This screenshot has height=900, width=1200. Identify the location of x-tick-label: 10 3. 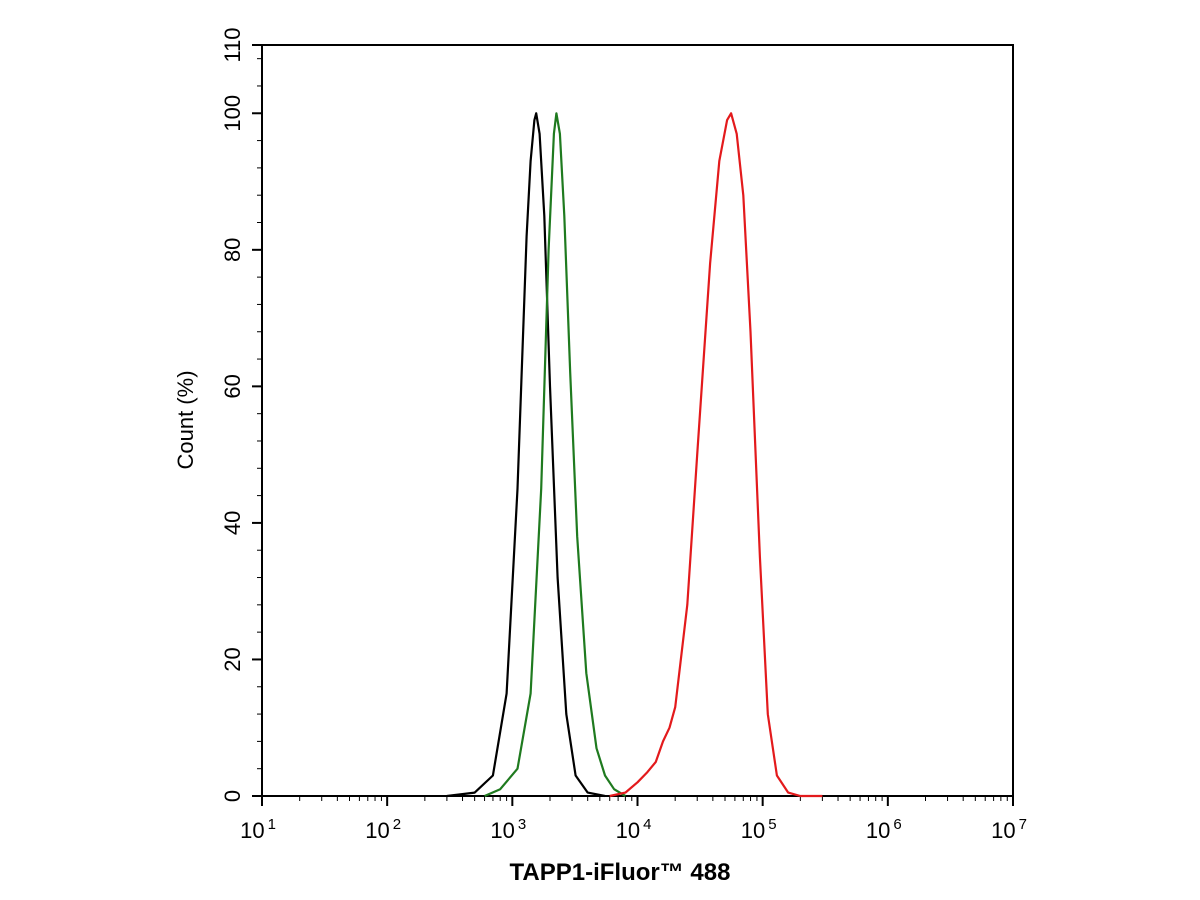
(508, 829).